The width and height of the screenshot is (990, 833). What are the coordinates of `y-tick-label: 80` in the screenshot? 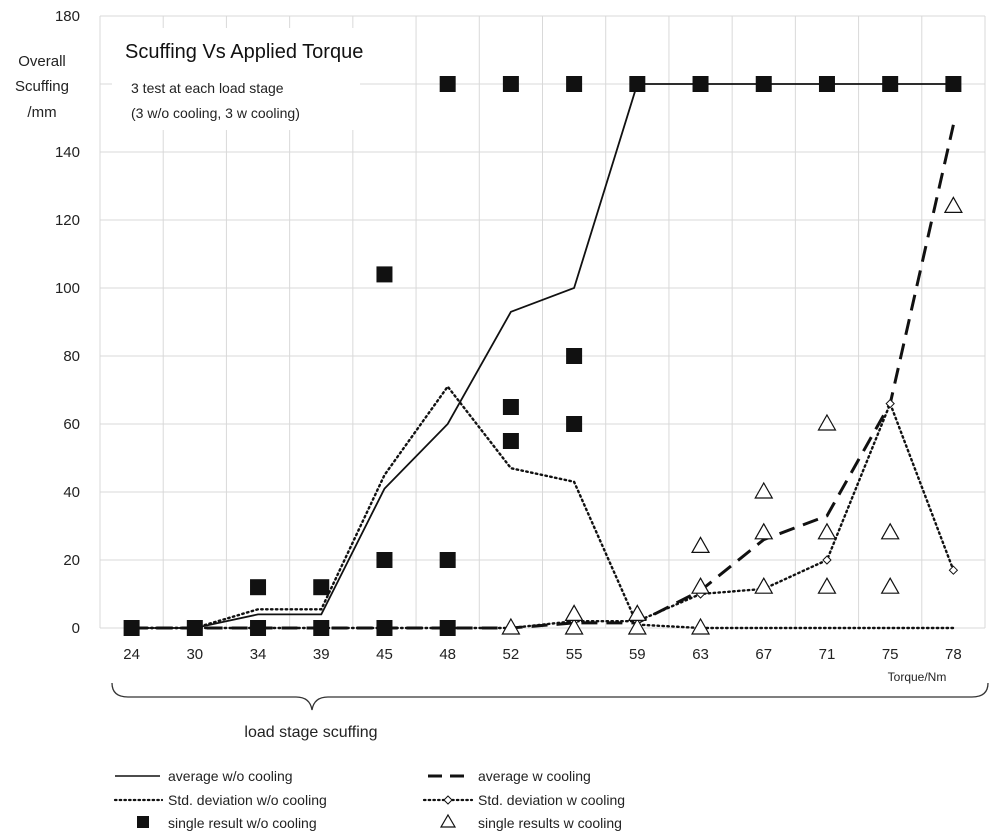 It's located at (71, 356).